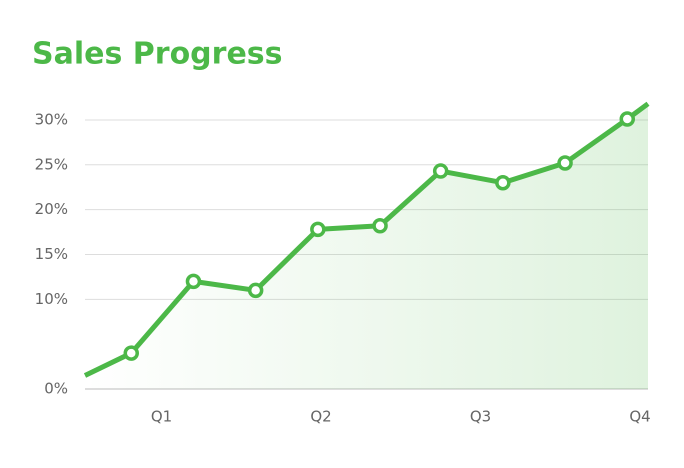 The image size is (684, 468). What do you see at coordinates (639, 417) in the screenshot?
I see `x-tick-label: Q4` at bounding box center [639, 417].